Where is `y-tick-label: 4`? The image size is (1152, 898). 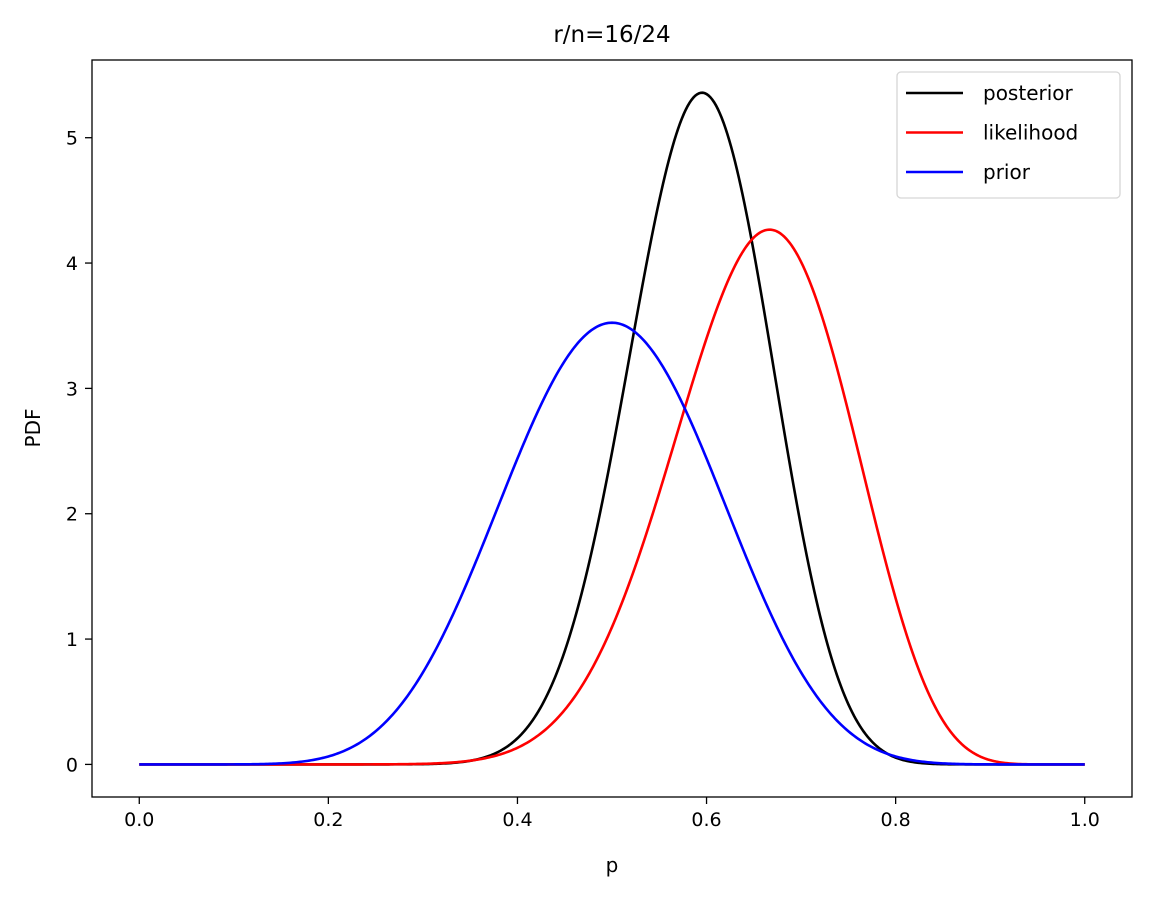
y-tick-label: 4 is located at coordinates (72, 264).